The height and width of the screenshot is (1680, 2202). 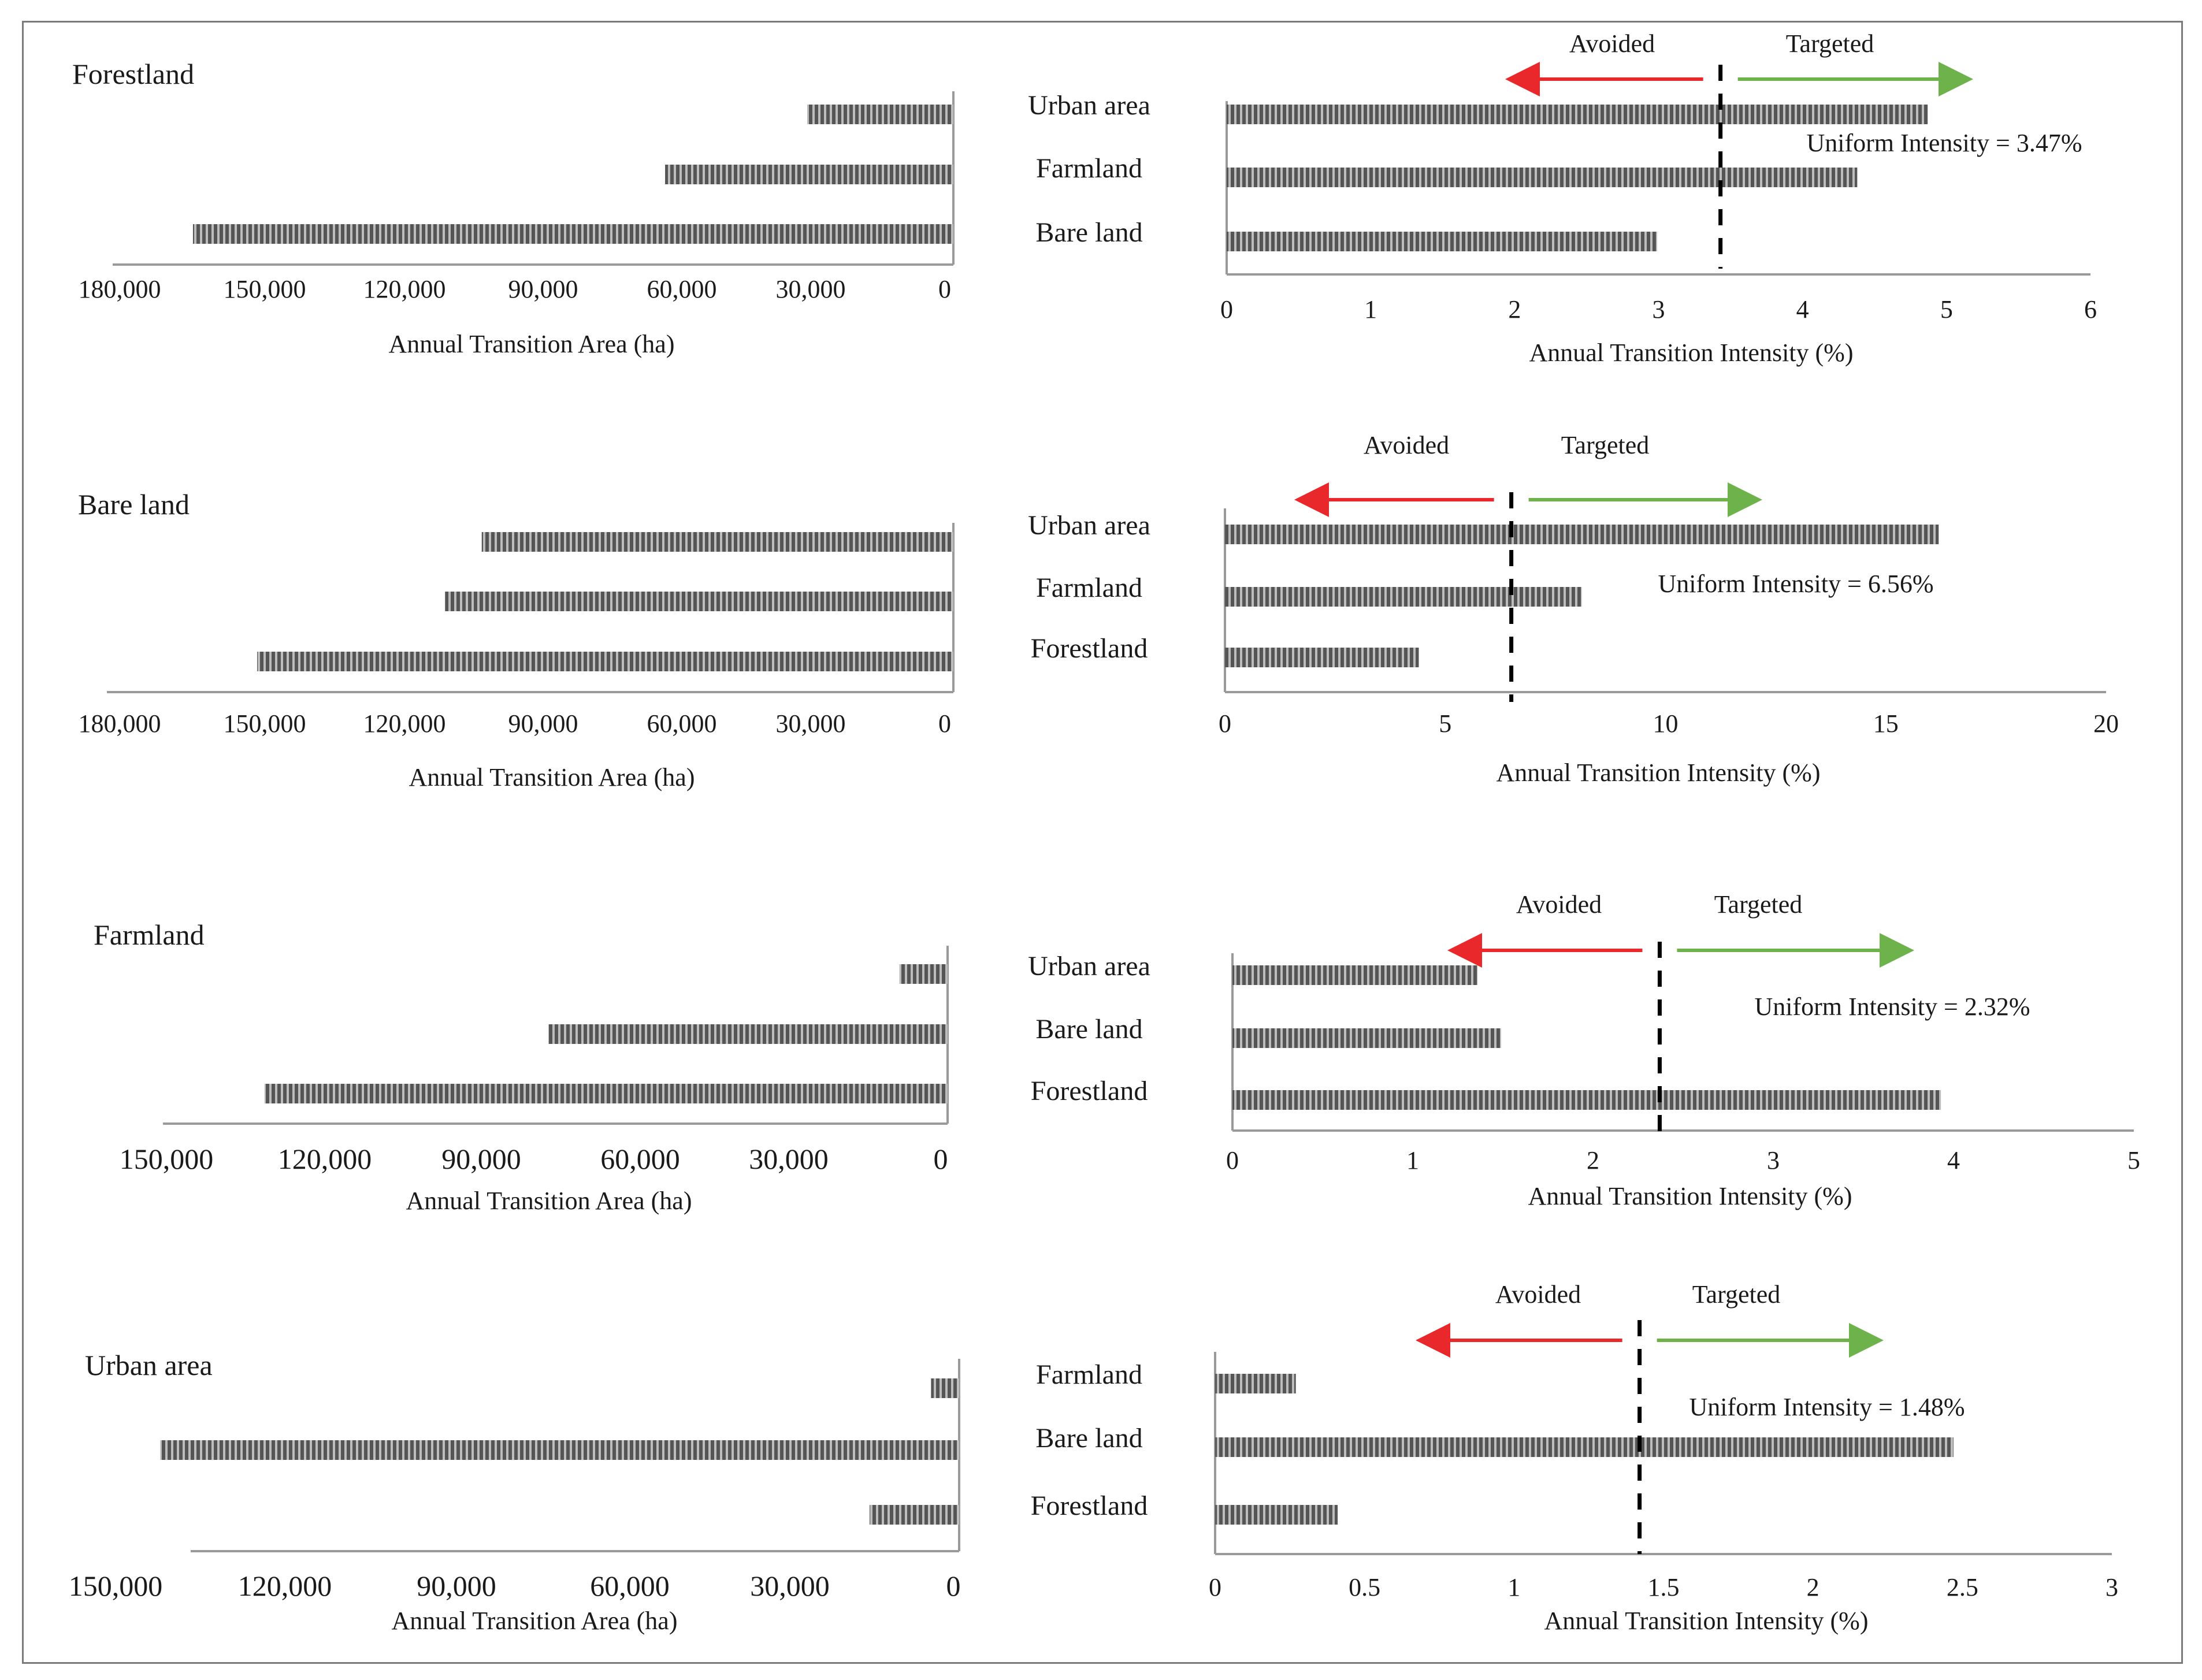 I want to click on uniform-intensity-label: Uniform Intensity = 6.56%, so click(x=1796, y=584).